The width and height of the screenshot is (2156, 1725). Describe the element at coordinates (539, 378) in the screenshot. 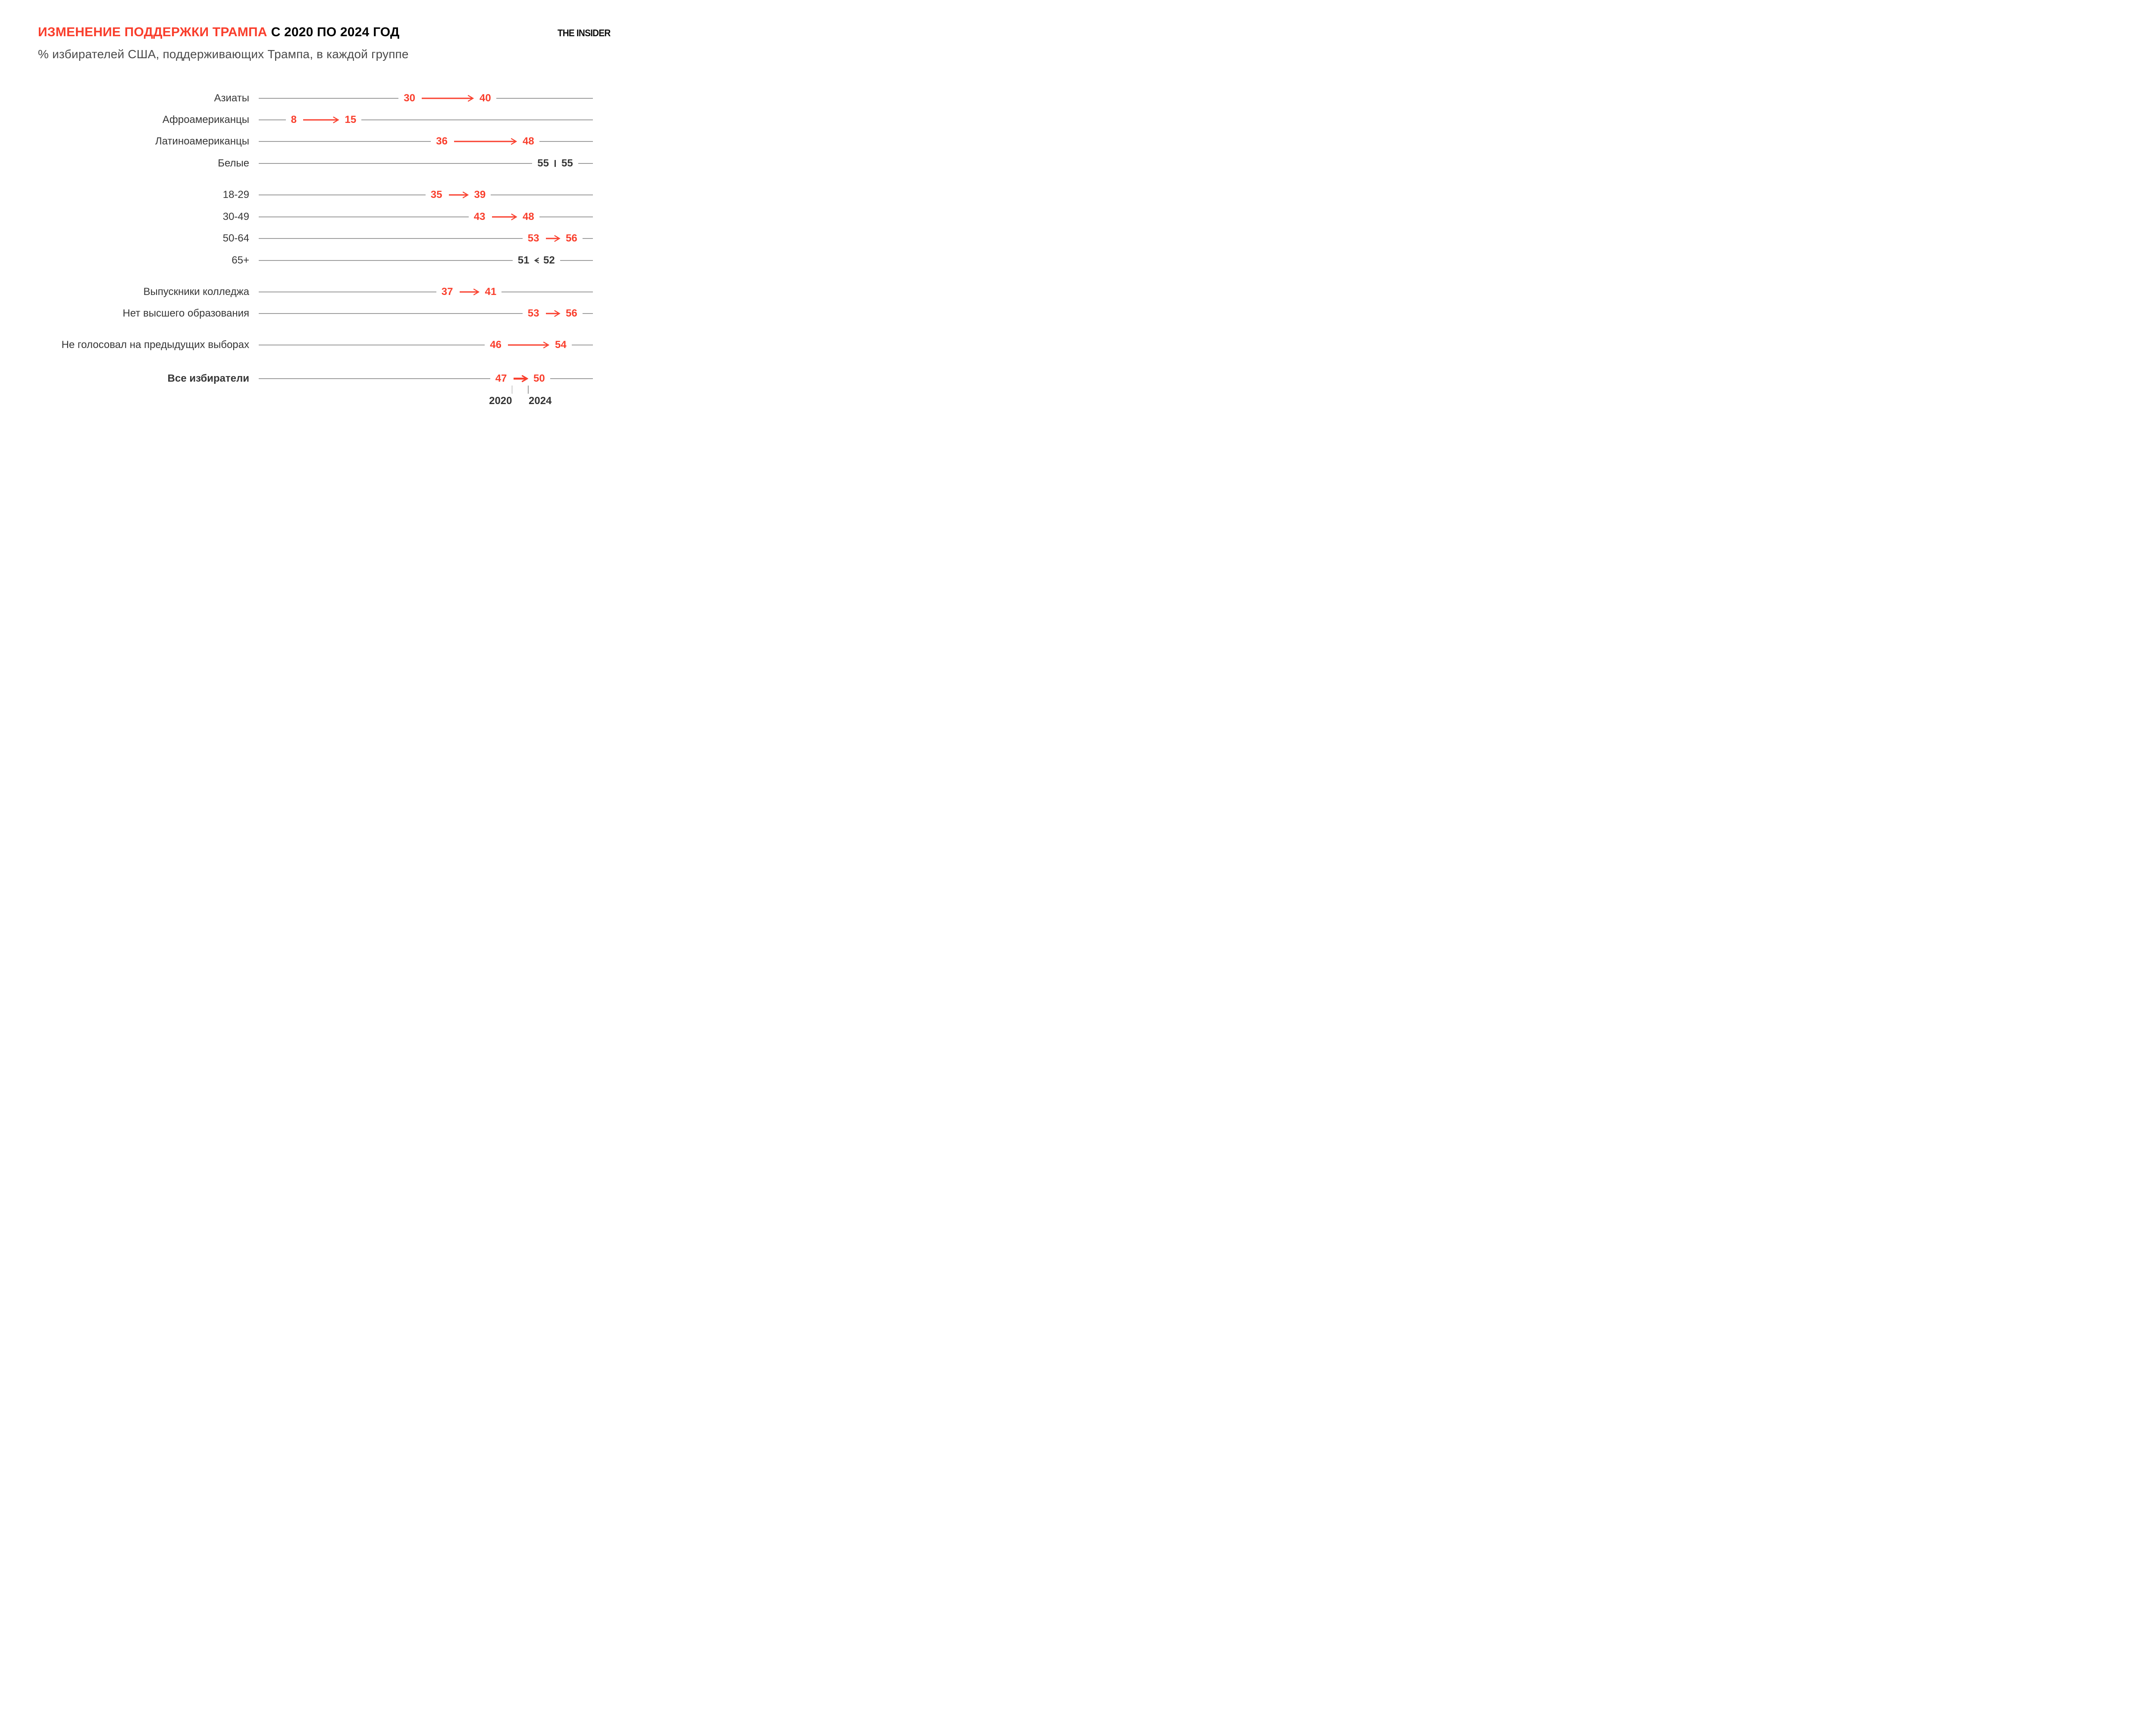

I see `value-2024: 50` at that location.